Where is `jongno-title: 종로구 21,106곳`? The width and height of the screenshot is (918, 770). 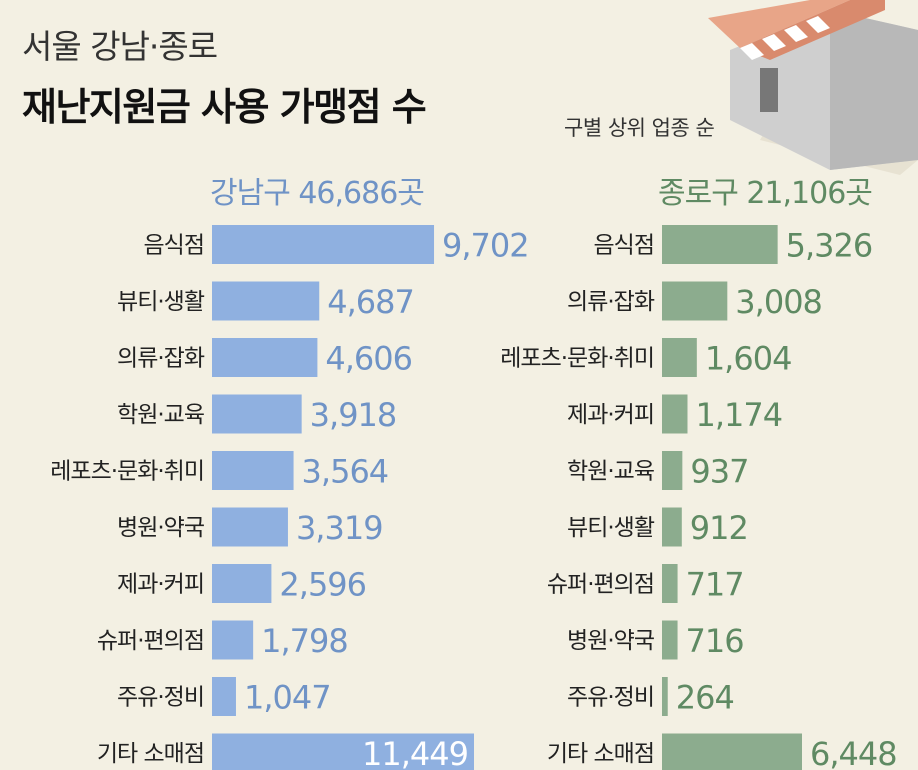
jongno-title: 종로구 21,106곳 is located at coordinates (765, 193).